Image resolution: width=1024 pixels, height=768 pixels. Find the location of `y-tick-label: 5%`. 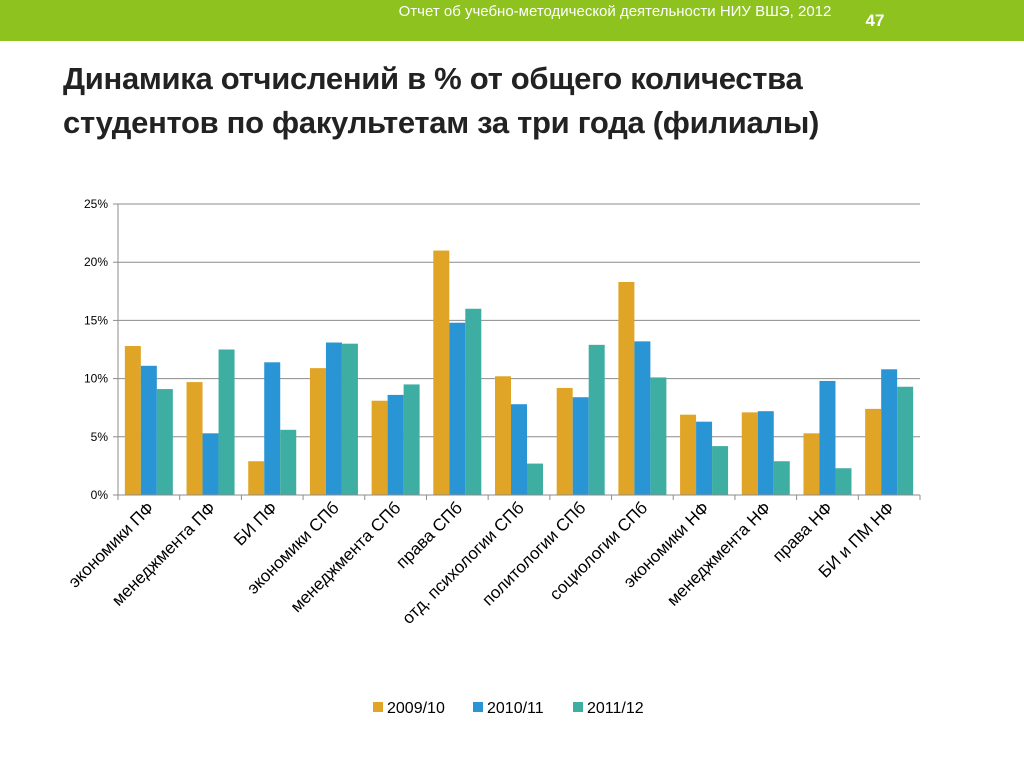

y-tick-label: 5% is located at coordinates (100, 437).